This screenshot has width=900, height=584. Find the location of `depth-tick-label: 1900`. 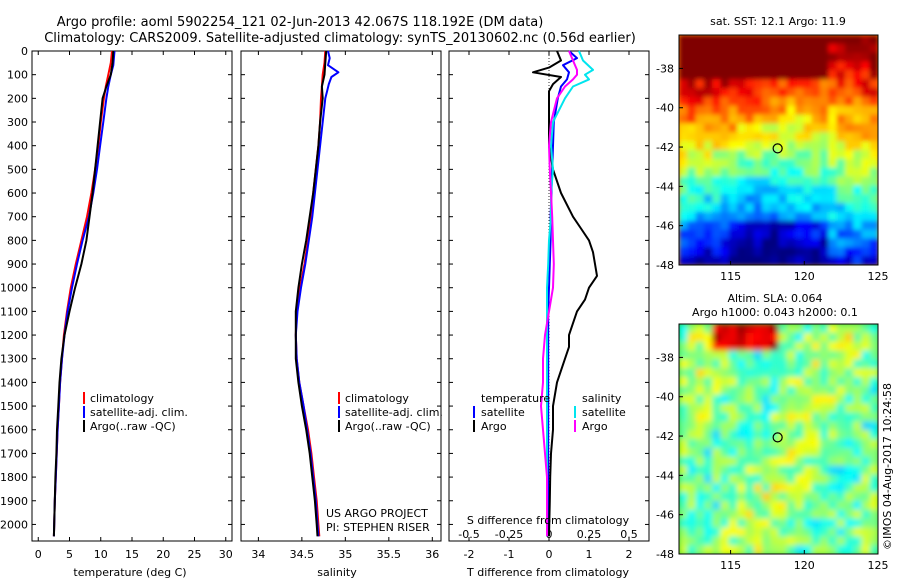

depth-tick-label: 1900 is located at coordinates (14, 501).